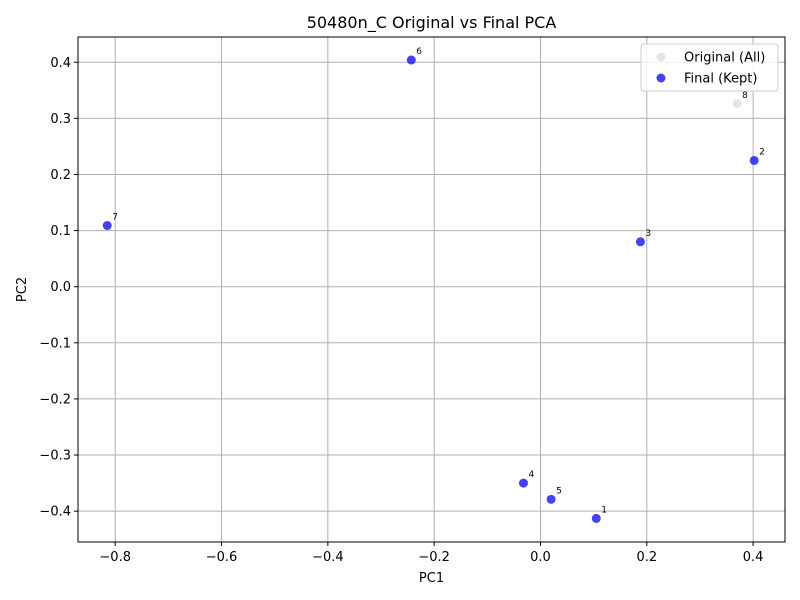  Describe the element at coordinates (434, 557) in the screenshot. I see `x-tick-label: −0.2` at that location.